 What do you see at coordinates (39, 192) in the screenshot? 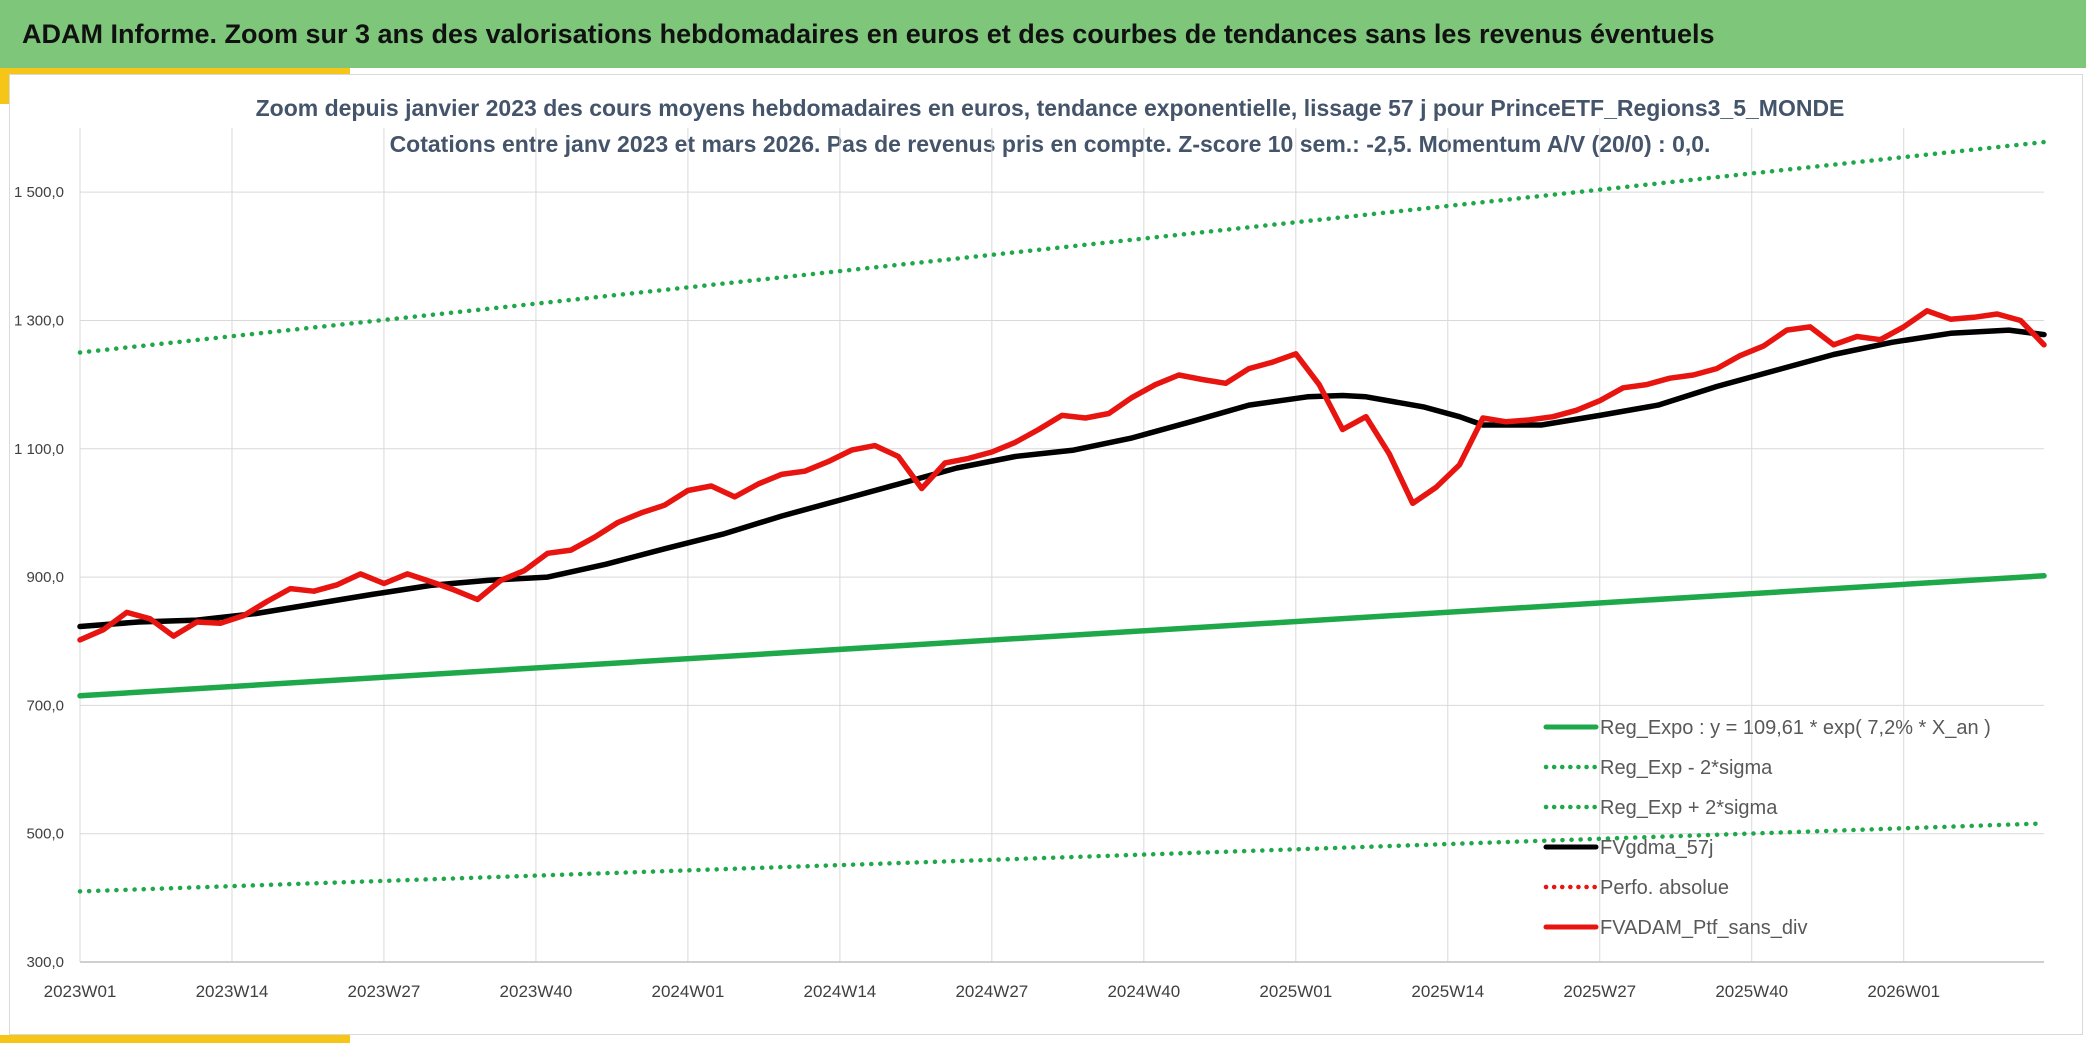
I see `y-tick-label: 1 500,0` at bounding box center [39, 192].